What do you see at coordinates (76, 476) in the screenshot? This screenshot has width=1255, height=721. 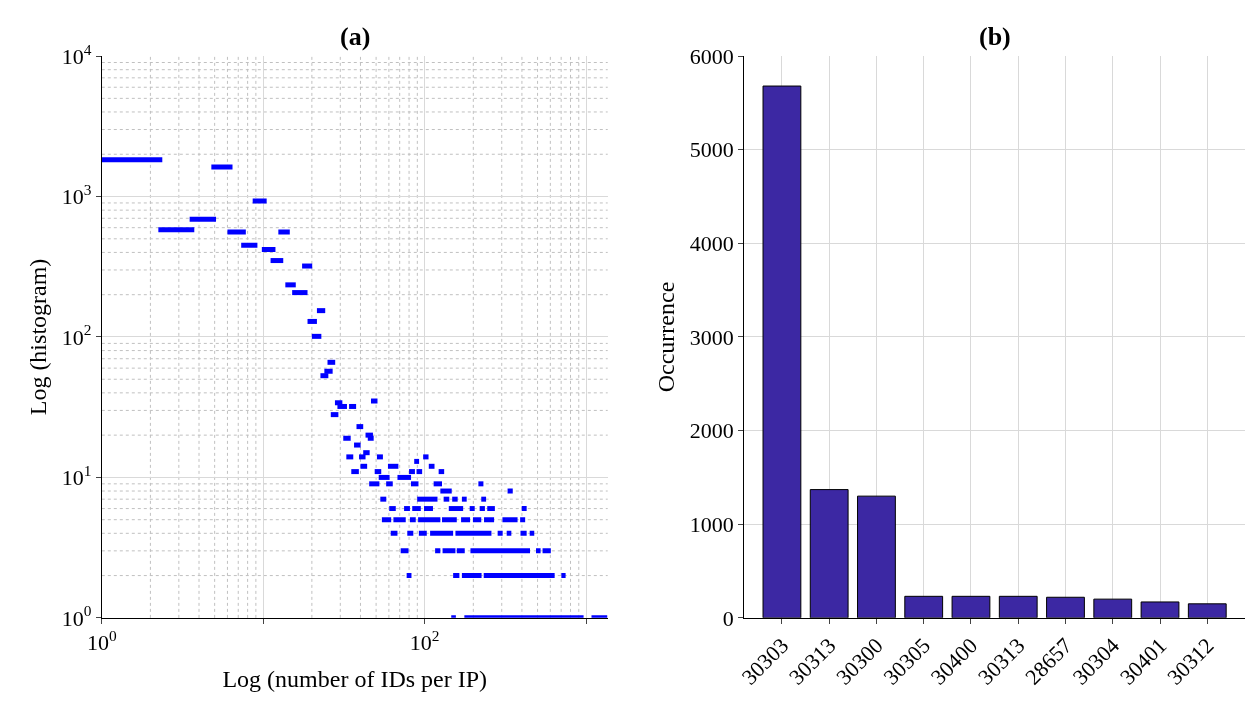 I see `y-tick-label: 10$^{1}$` at bounding box center [76, 476].